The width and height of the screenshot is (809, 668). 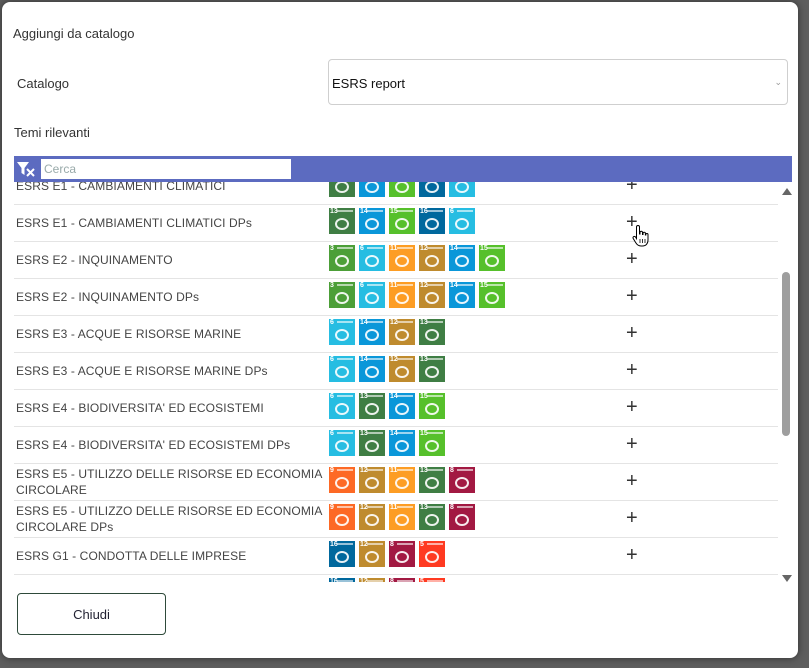 I want to click on catalog-selected-value: ESRS report, so click(x=368, y=83).